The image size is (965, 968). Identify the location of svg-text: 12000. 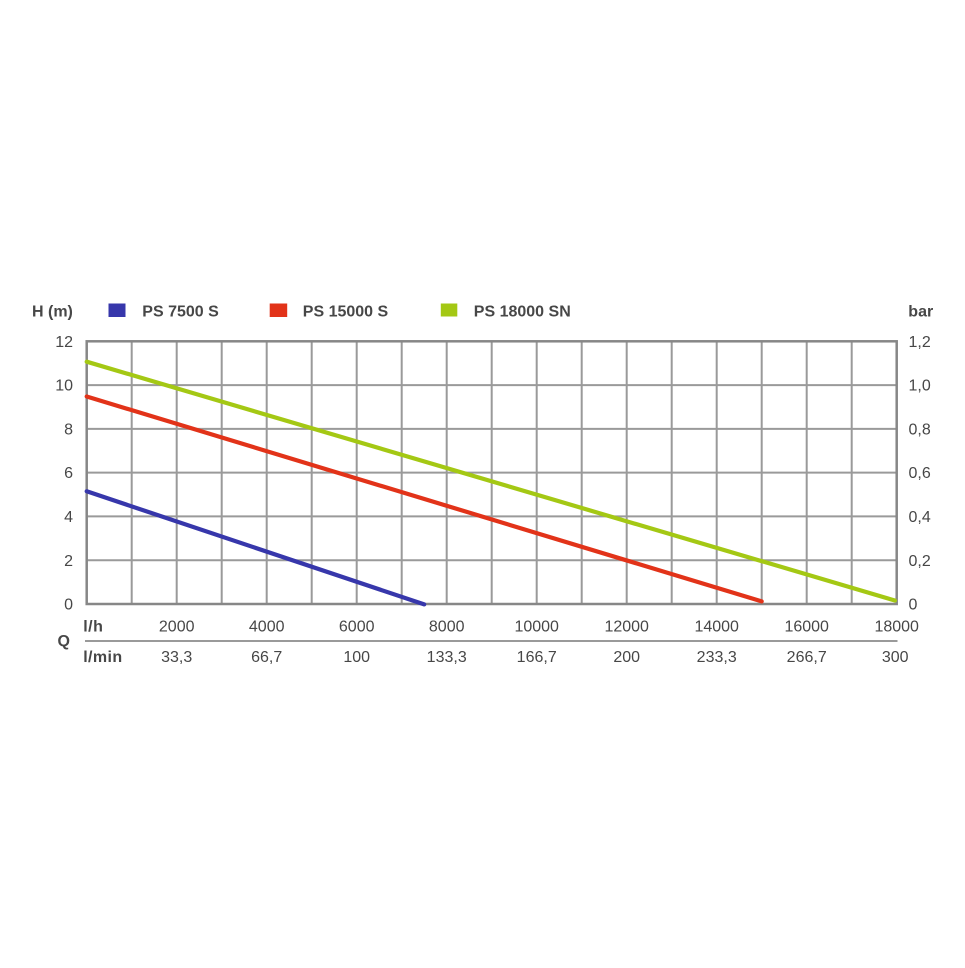
(626, 626).